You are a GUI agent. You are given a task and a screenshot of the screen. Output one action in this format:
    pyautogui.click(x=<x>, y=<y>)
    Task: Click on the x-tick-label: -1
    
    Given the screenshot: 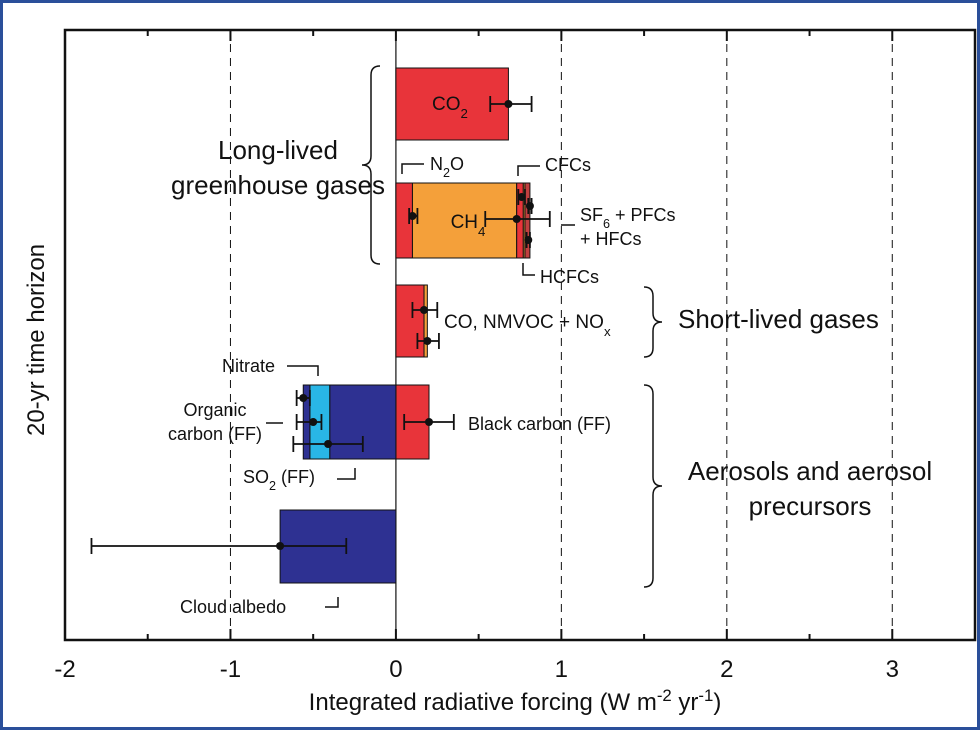 What is the action you would take?
    pyautogui.click(x=230, y=669)
    